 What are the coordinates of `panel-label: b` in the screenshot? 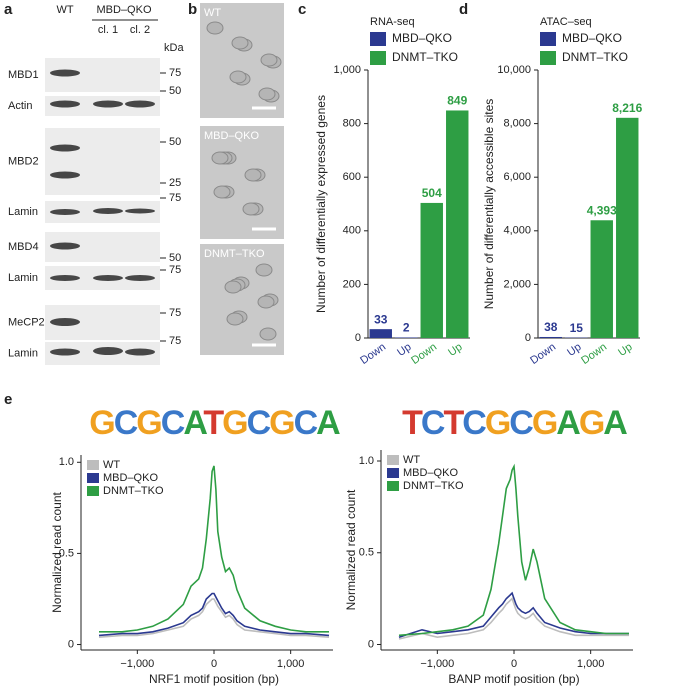 It's located at (192, 9).